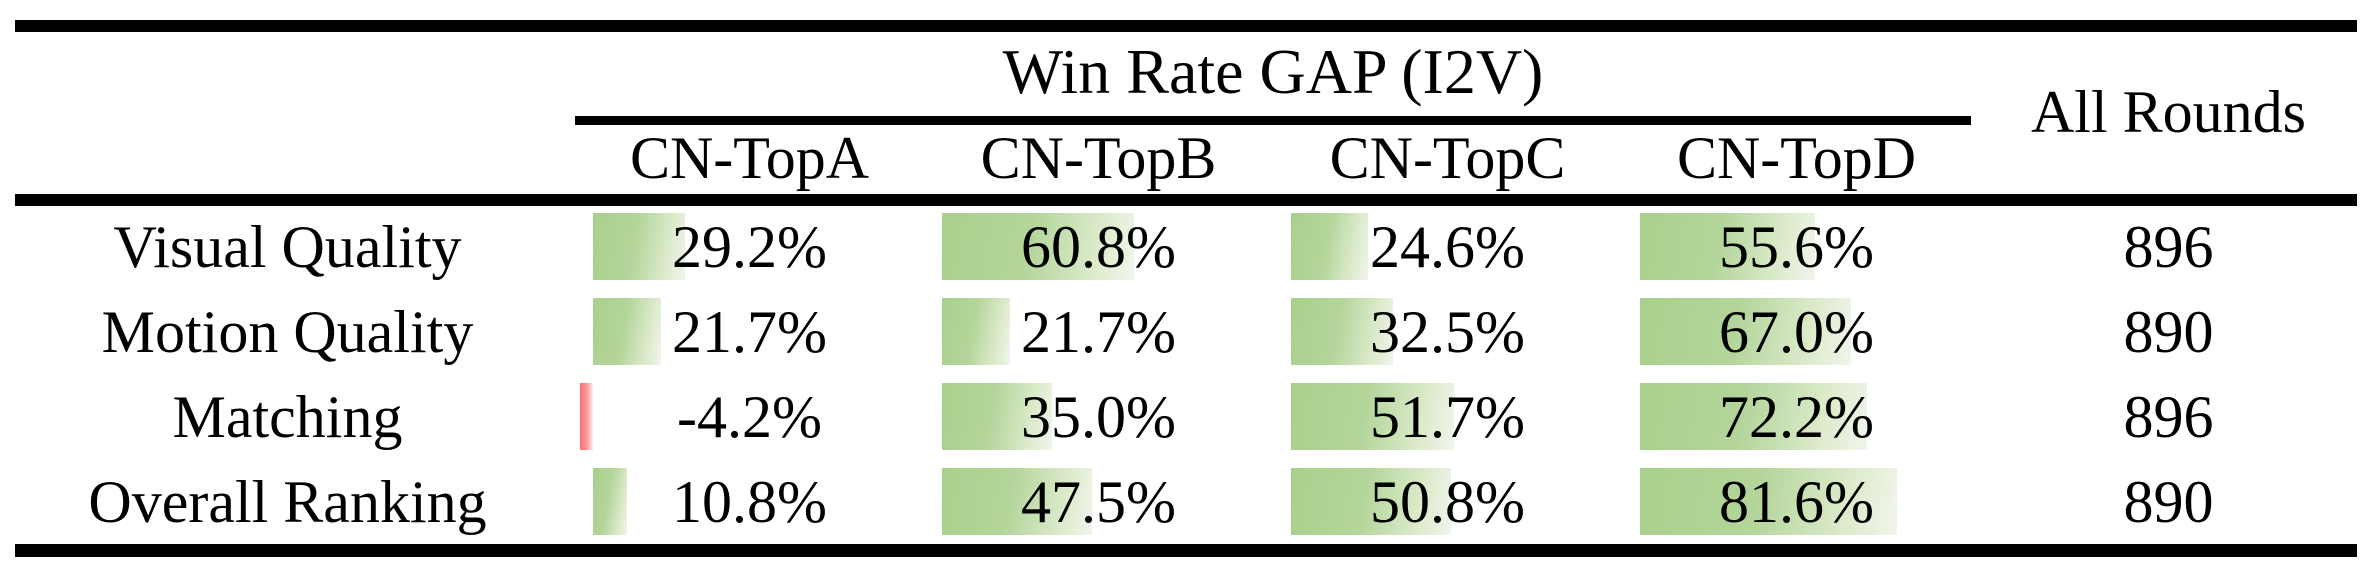 The width and height of the screenshot is (2374, 570). I want to click on row-label: Overall Ranking, so click(287, 501).